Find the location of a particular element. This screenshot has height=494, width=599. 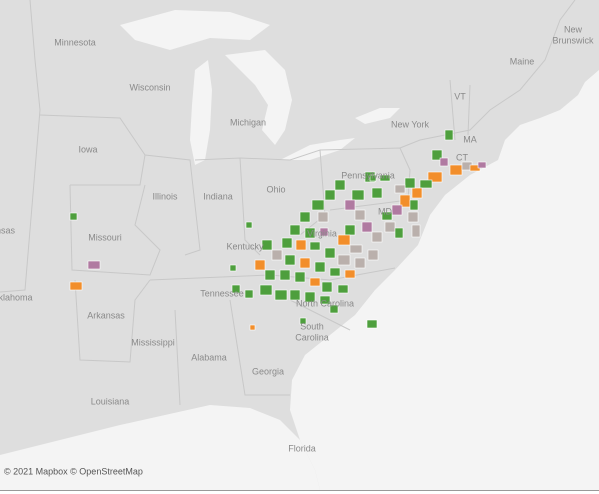

lake-huron is located at coordinates (258, 97).